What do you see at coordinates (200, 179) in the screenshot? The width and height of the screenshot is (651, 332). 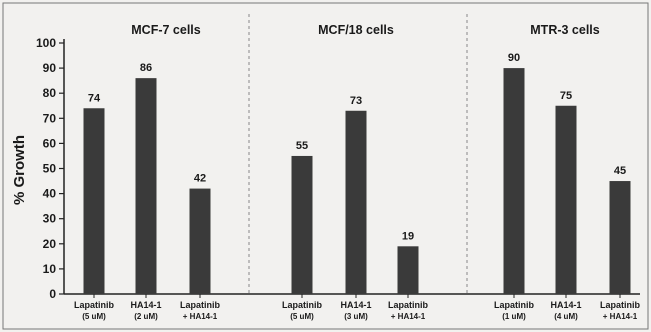 I see `bar-value-label: 42` at bounding box center [200, 179].